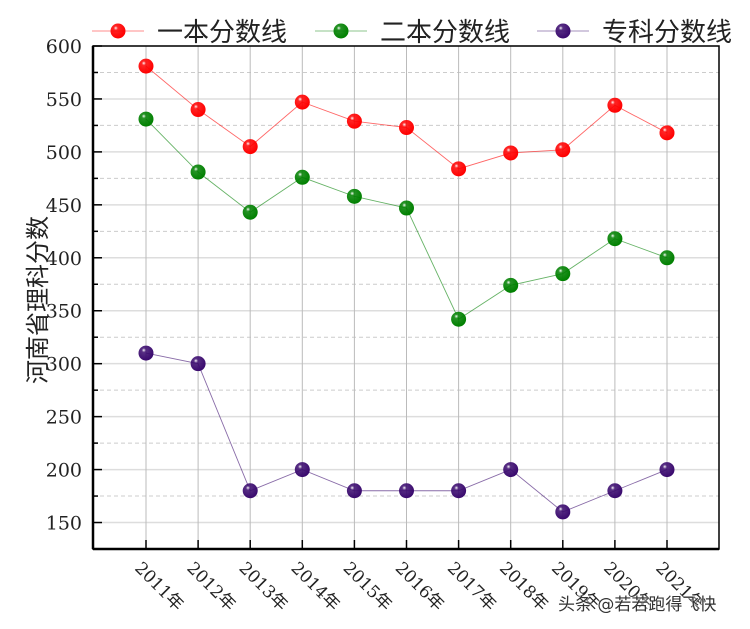 This screenshot has width=750, height=629. What do you see at coordinates (64, 418) in the screenshot?
I see `y-tick-label: 250` at bounding box center [64, 418].